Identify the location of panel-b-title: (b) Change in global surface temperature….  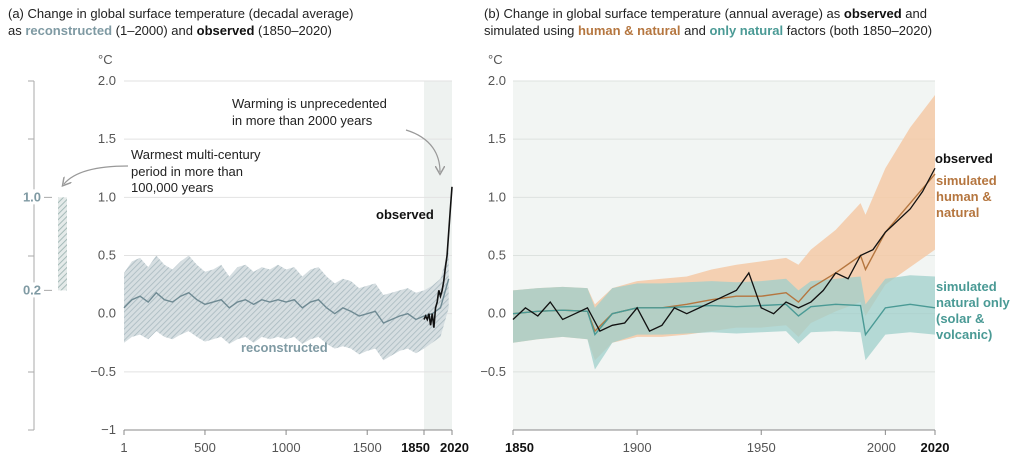
(749, 22).